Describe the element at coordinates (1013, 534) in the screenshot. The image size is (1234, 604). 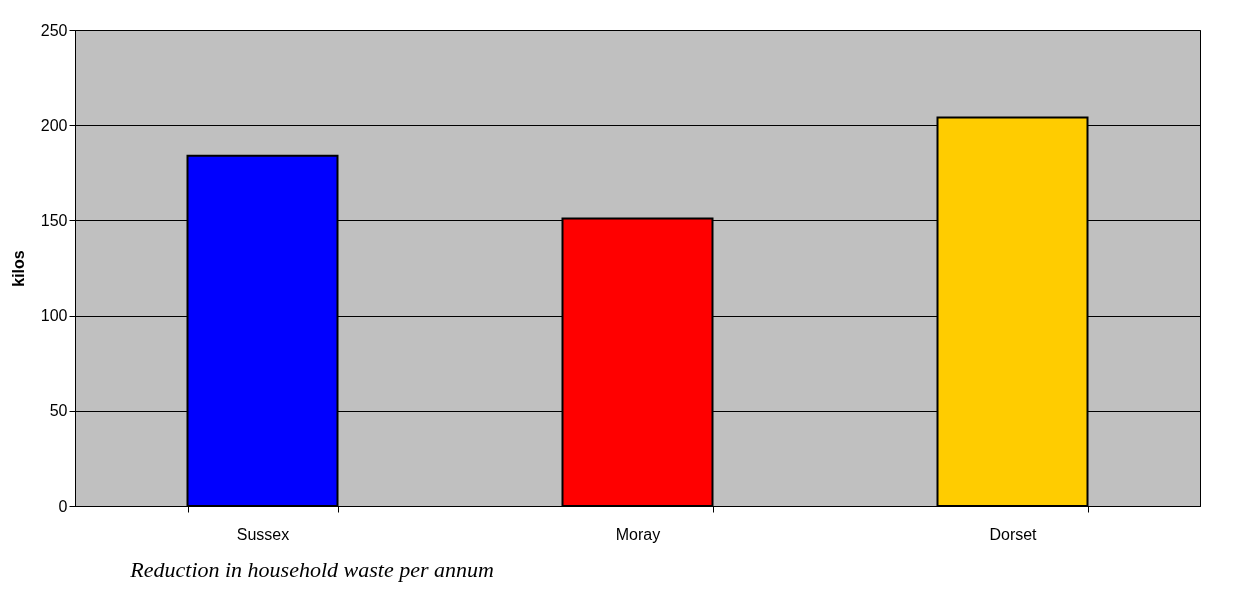
I see `x-tick-label: Dorset` at that location.